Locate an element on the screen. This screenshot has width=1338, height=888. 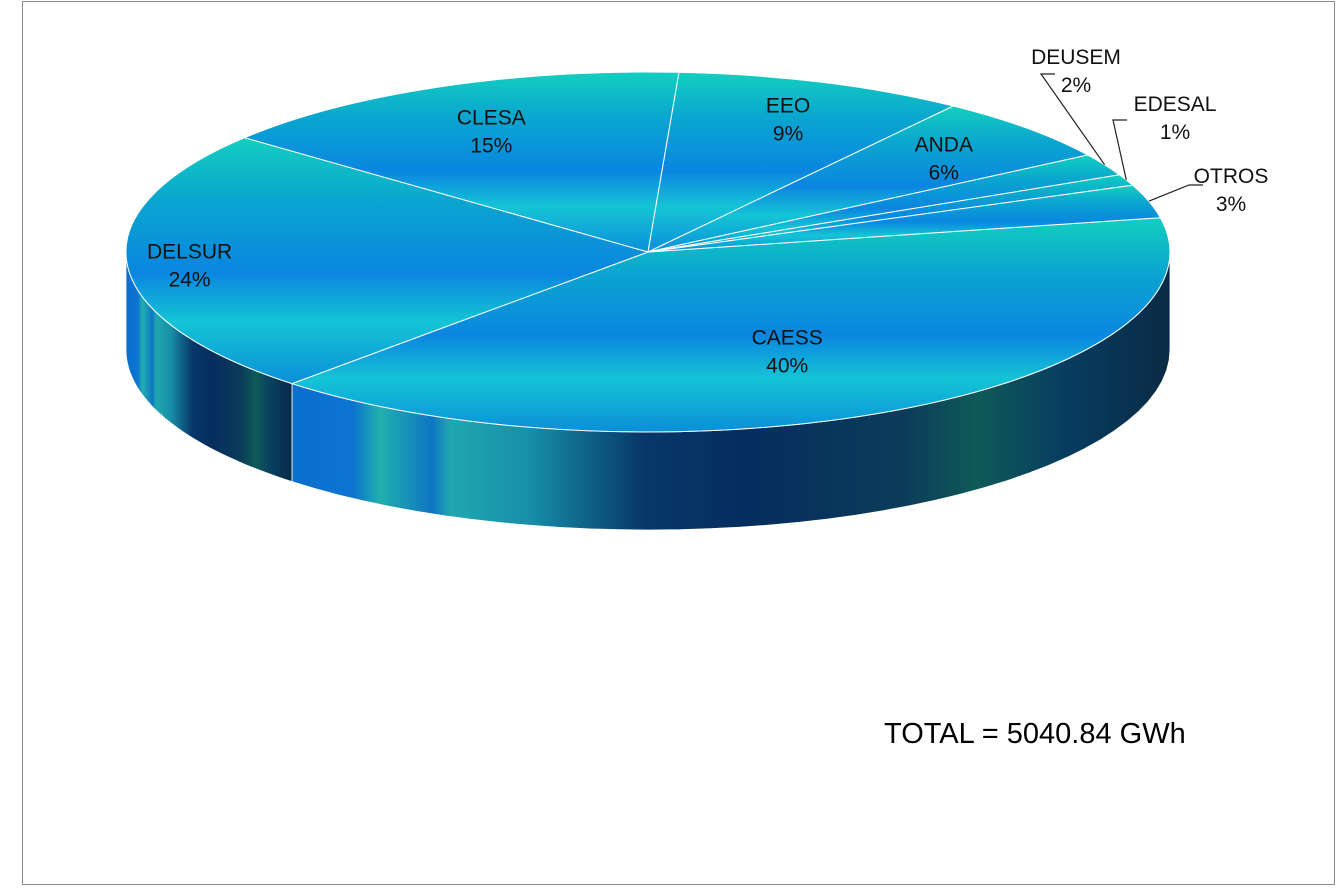
slice-delsur is located at coordinates (387, 261).